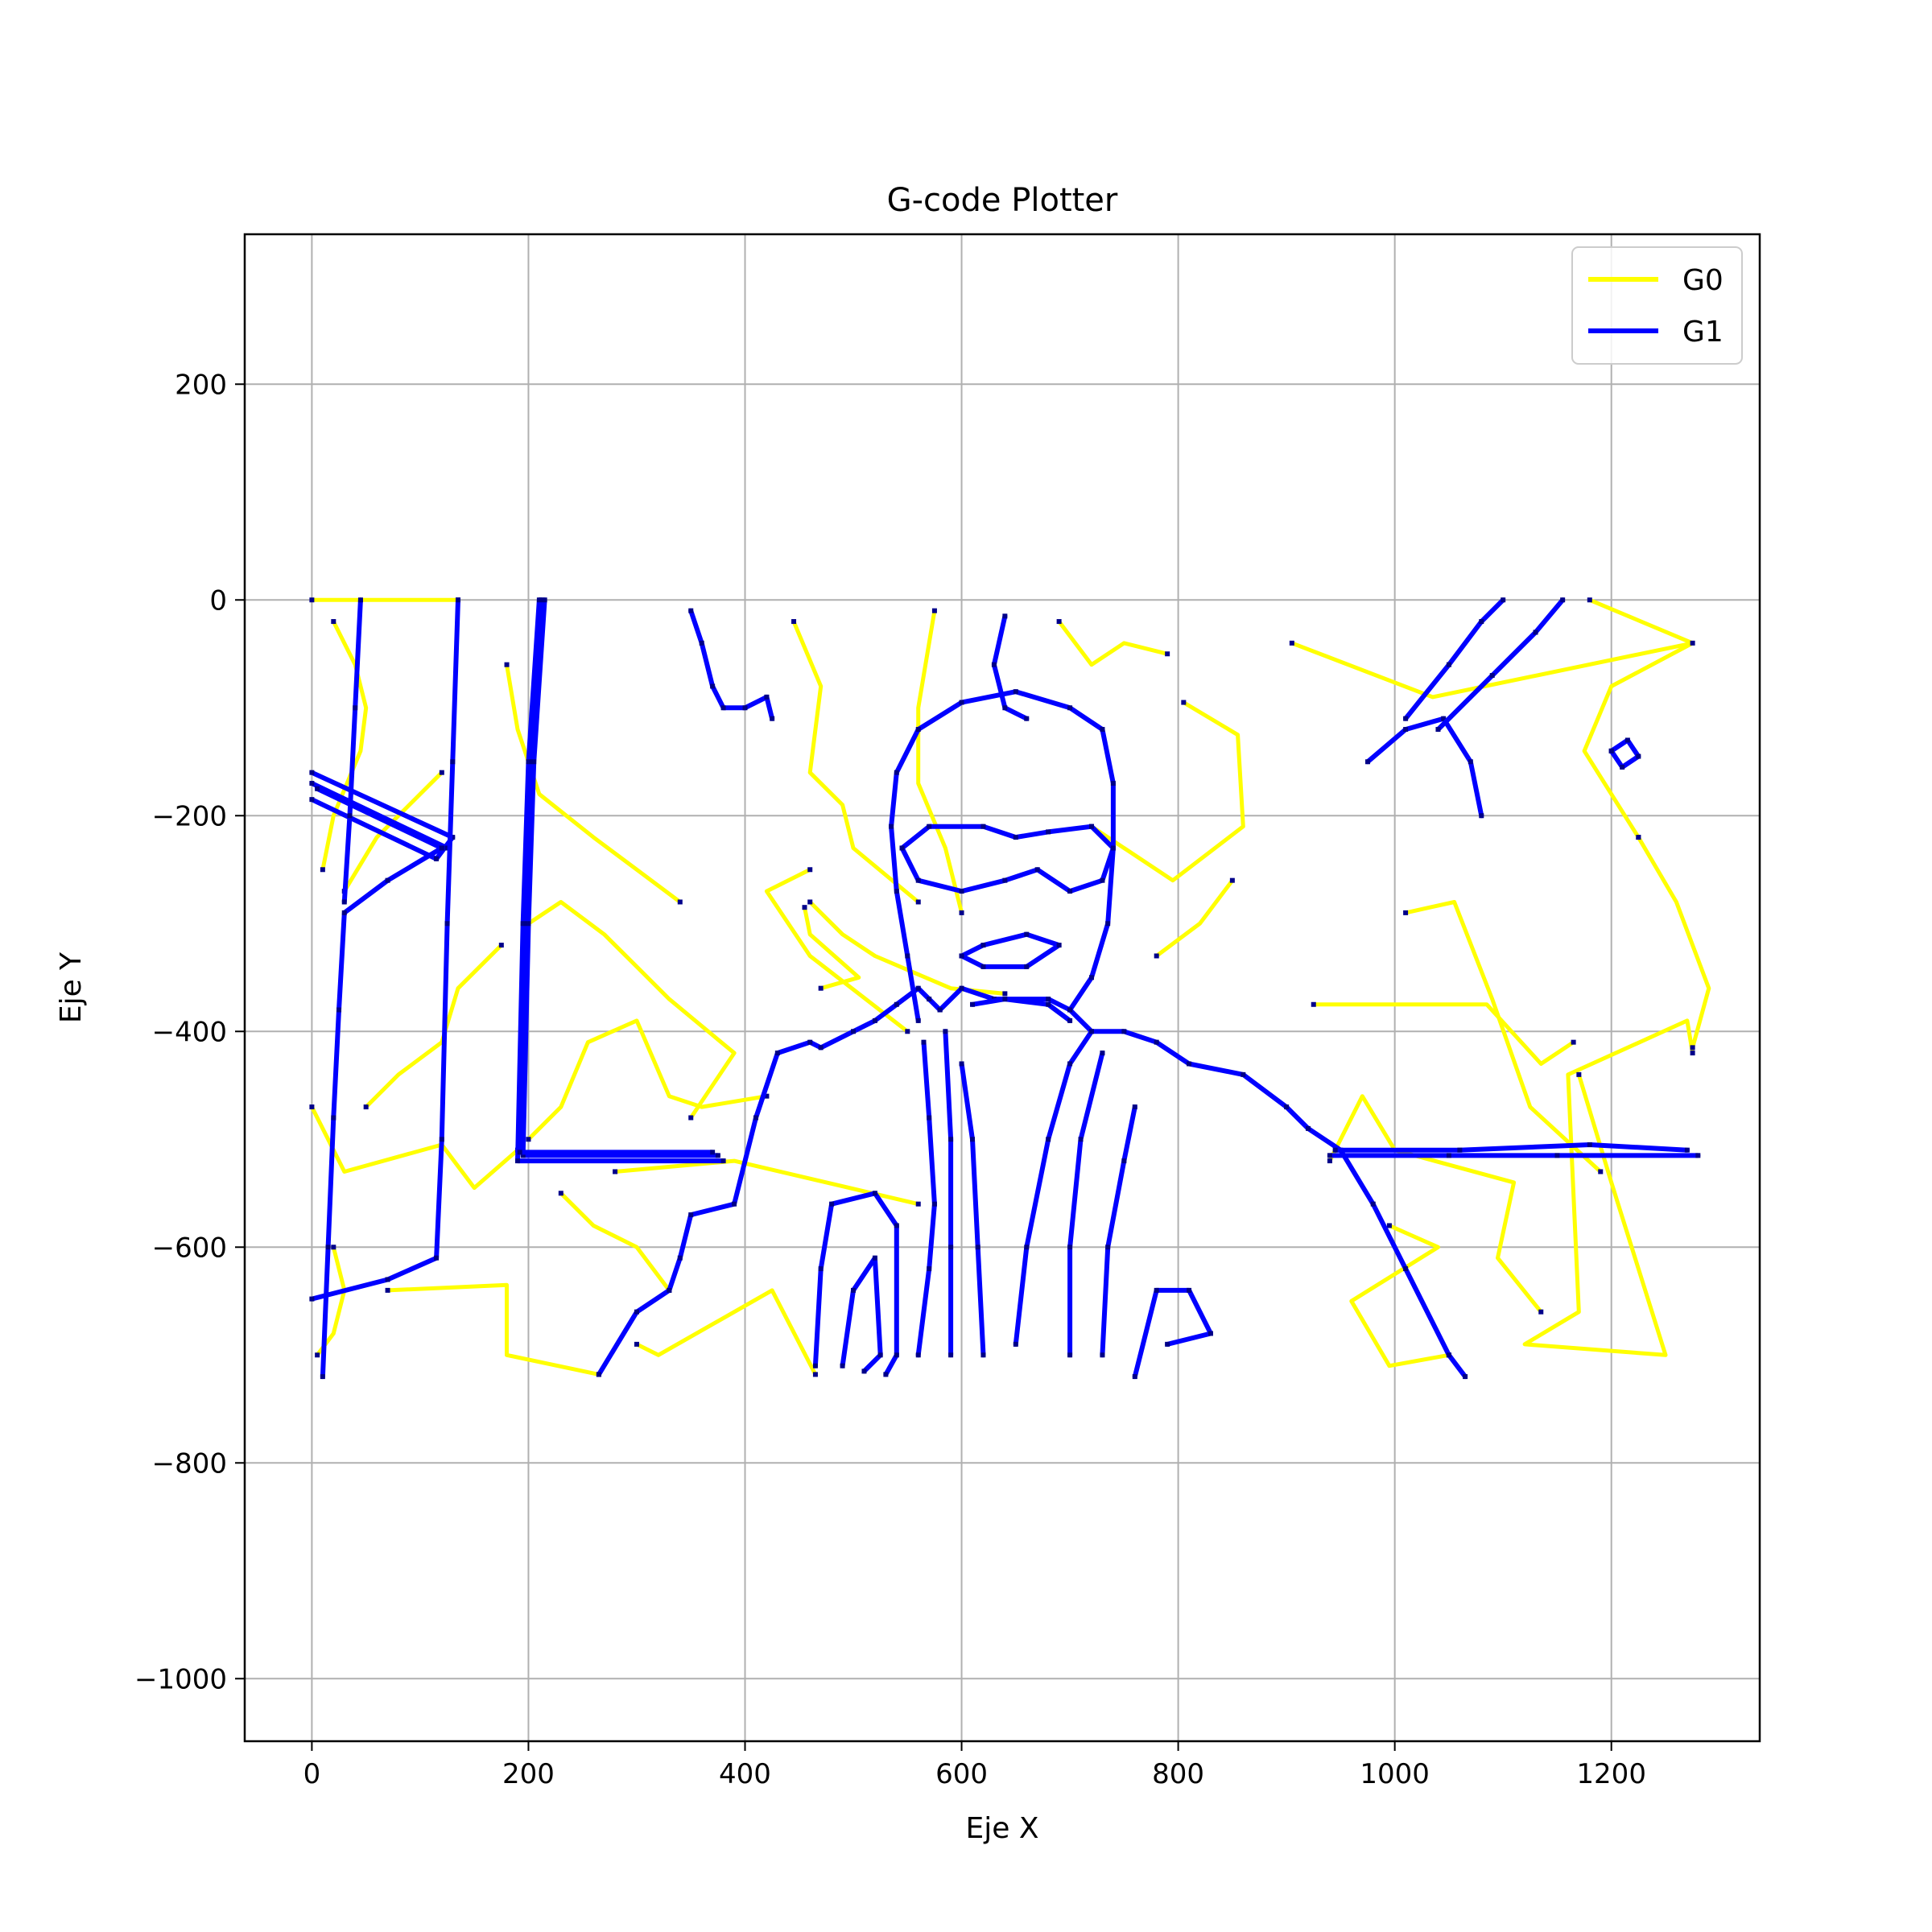  What do you see at coordinates (1178, 1774) in the screenshot?
I see `x-tick-label: 800` at bounding box center [1178, 1774].